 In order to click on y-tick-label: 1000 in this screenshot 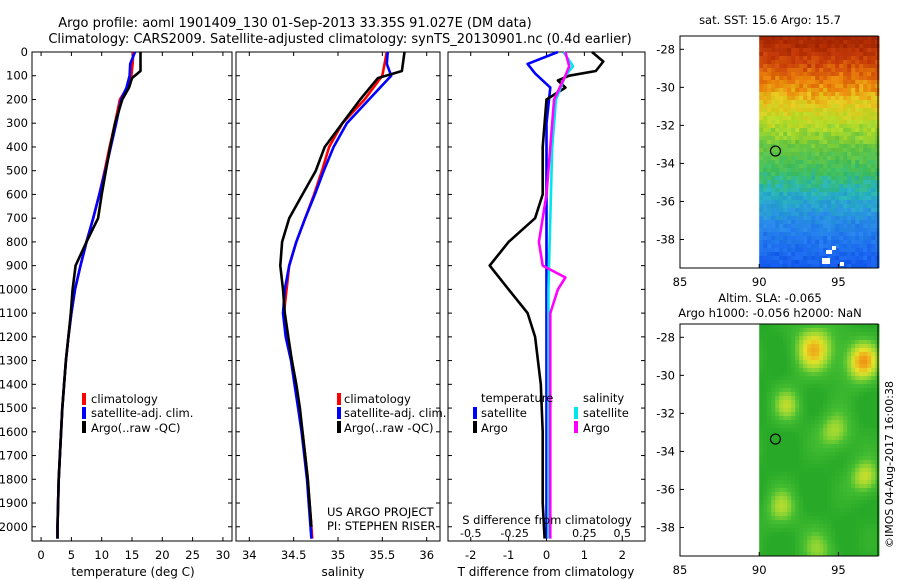, I will do `click(14, 289)`.